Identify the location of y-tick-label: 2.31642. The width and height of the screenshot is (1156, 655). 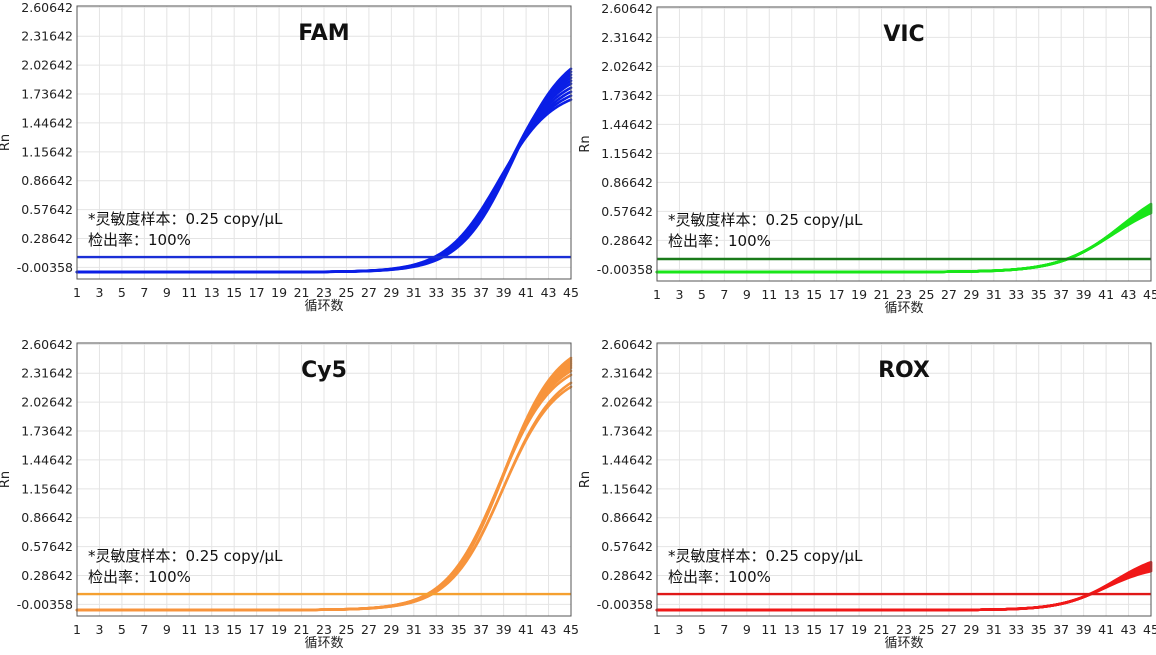
(47, 36).